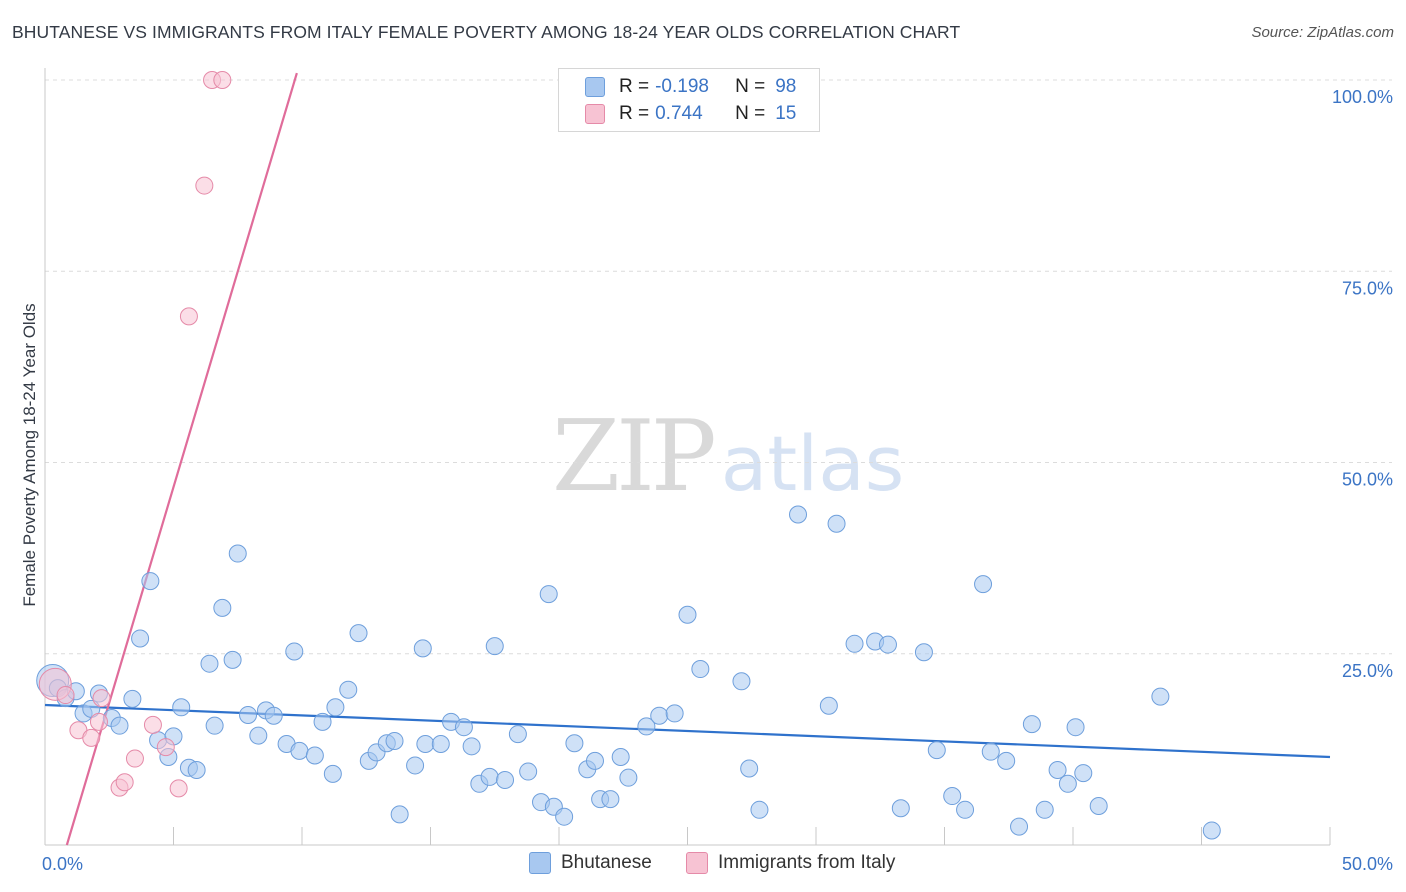  Describe the element at coordinates (677, 87) in the screenshot. I see `stats-row-bhutanese: R = -0.198 N = 98` at that location.